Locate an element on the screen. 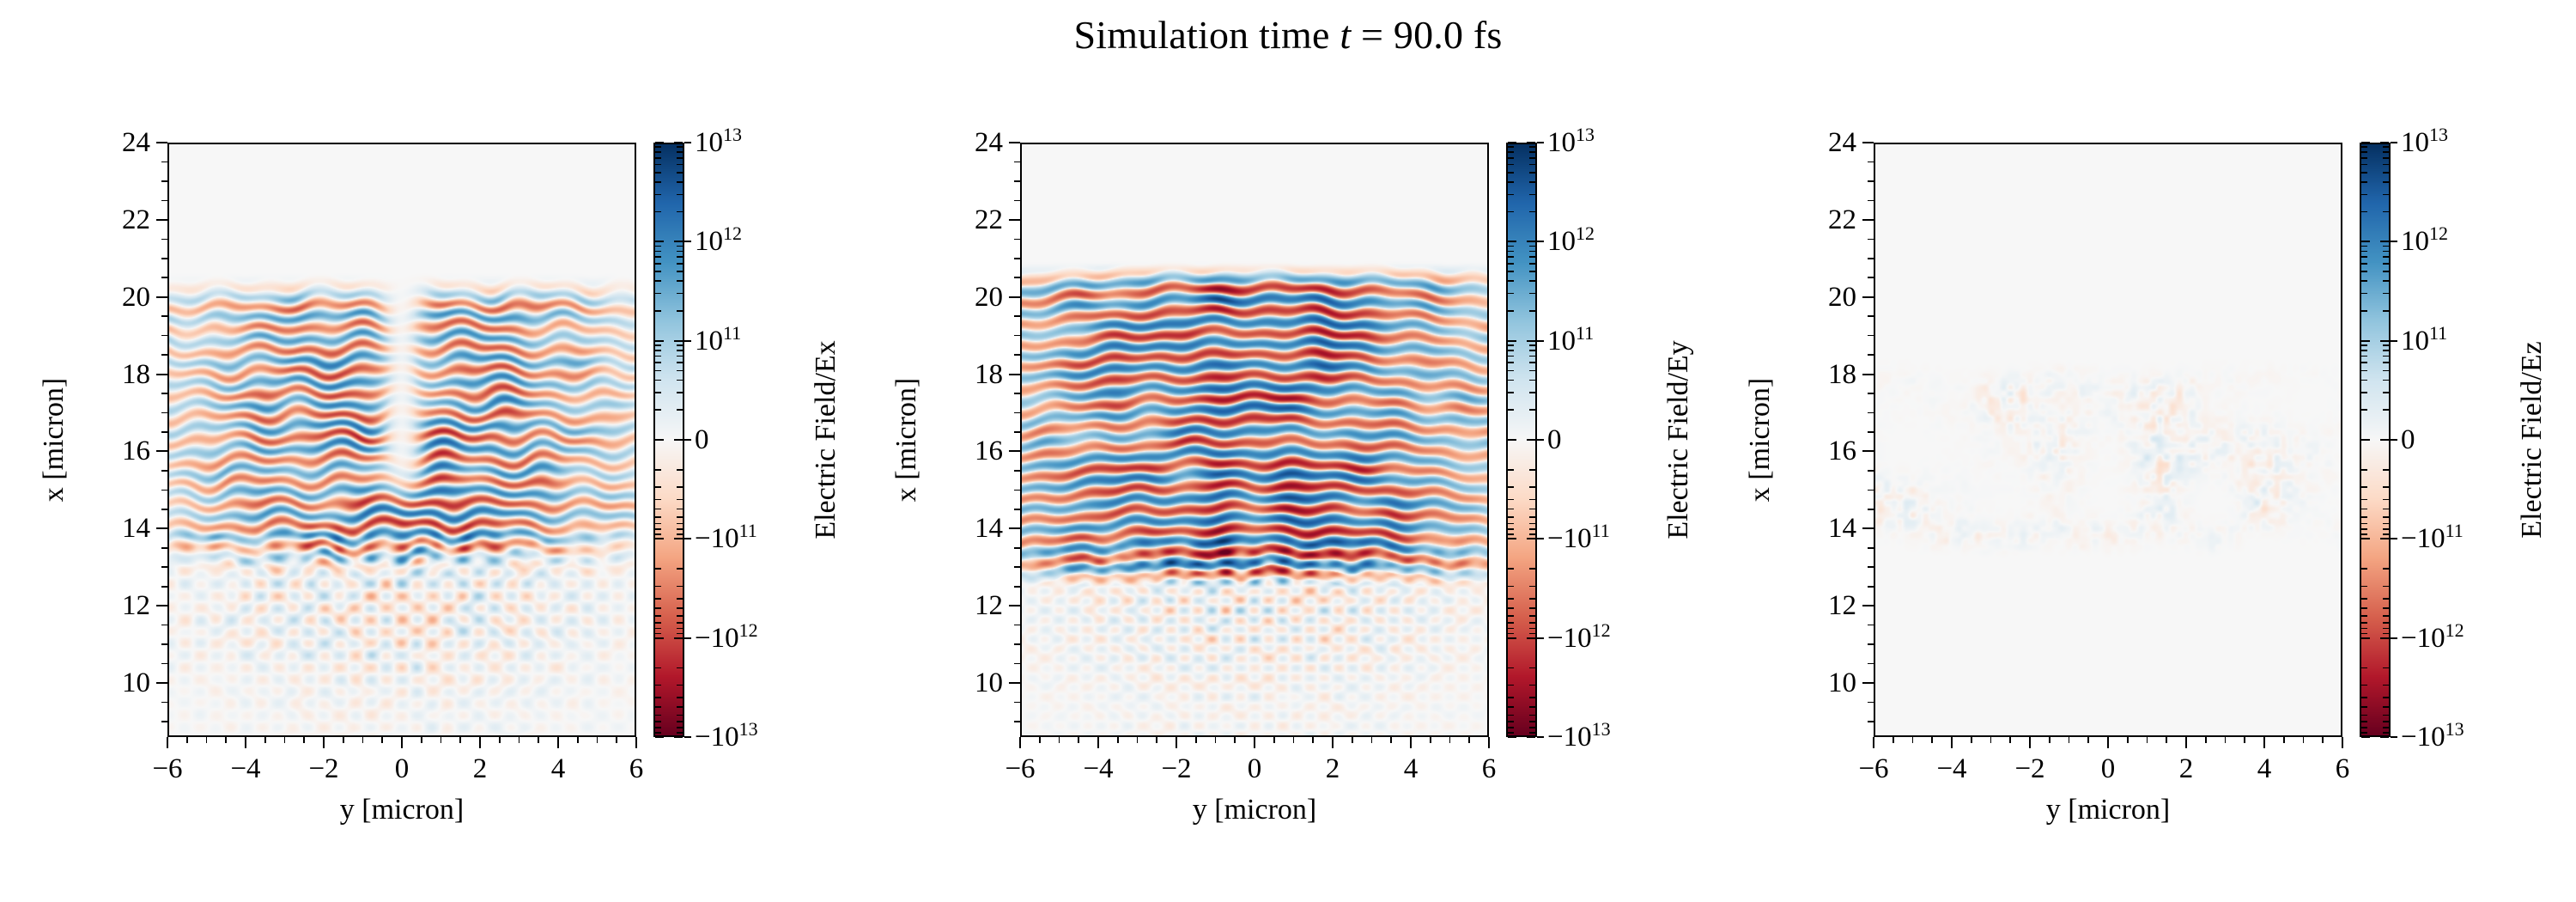 This screenshot has width=2576, height=902. y-tick-label: 18 is located at coordinates (136, 374).